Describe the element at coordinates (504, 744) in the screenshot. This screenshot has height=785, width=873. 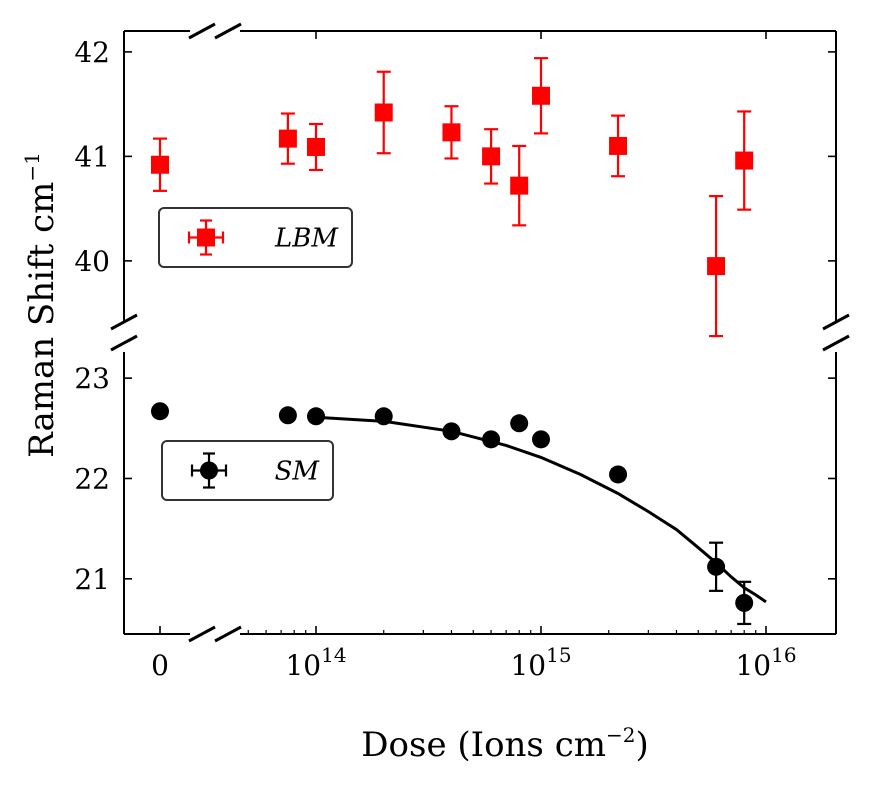
I see `x-axis-title: Dose (Ions cm−2)` at that location.